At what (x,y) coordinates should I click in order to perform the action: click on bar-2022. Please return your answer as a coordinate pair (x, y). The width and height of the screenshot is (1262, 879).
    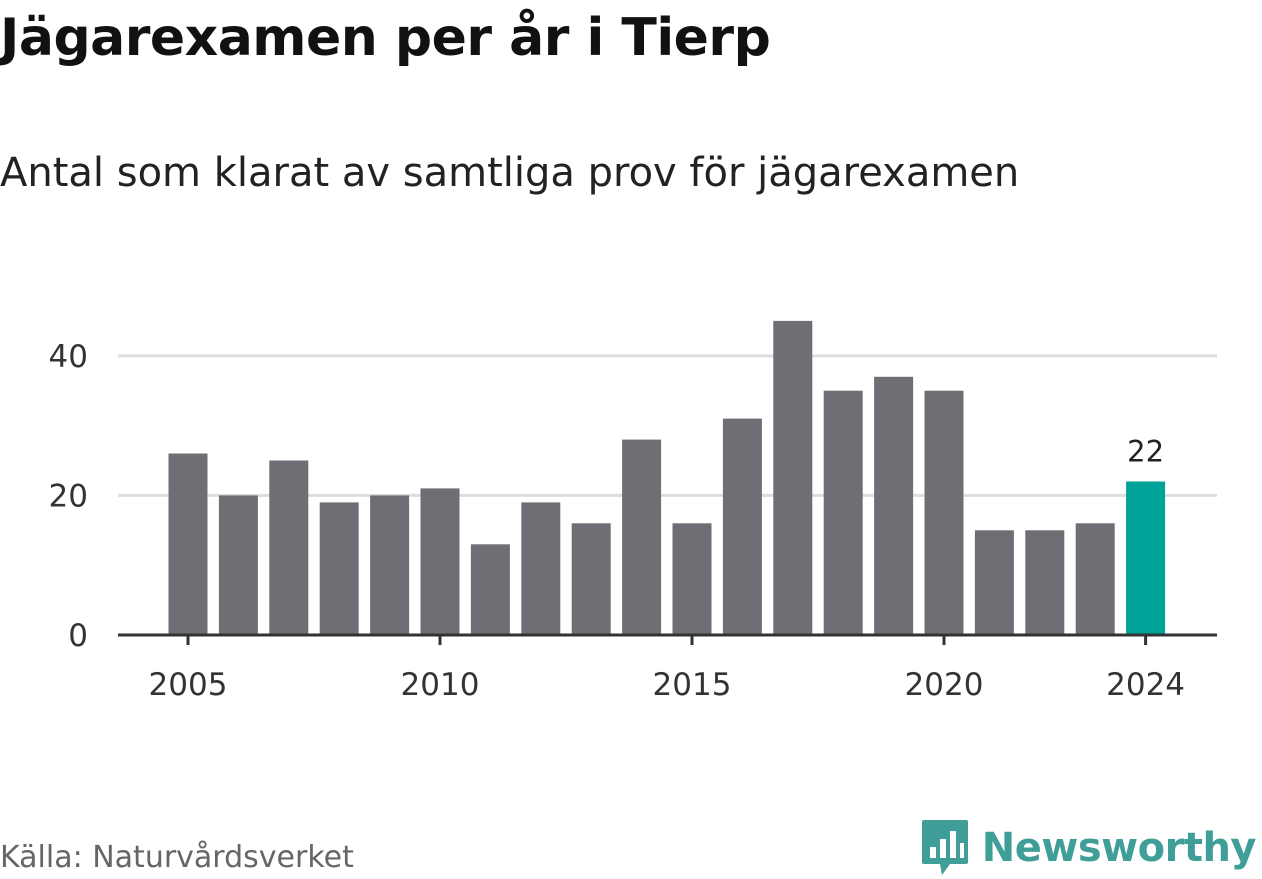
    Looking at the image, I should click on (1045, 582).